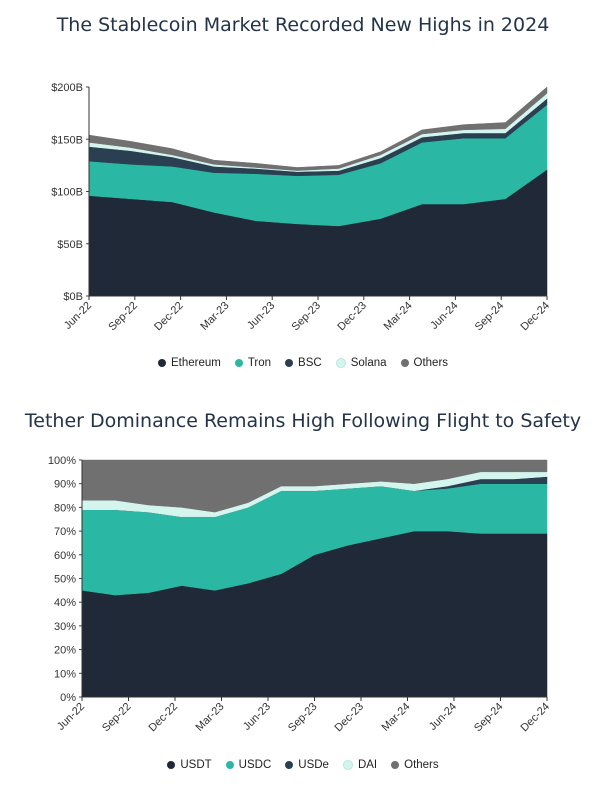 The height and width of the screenshot is (792, 606). What do you see at coordinates (196, 765) in the screenshot?
I see `legend-label: USDT` at bounding box center [196, 765].